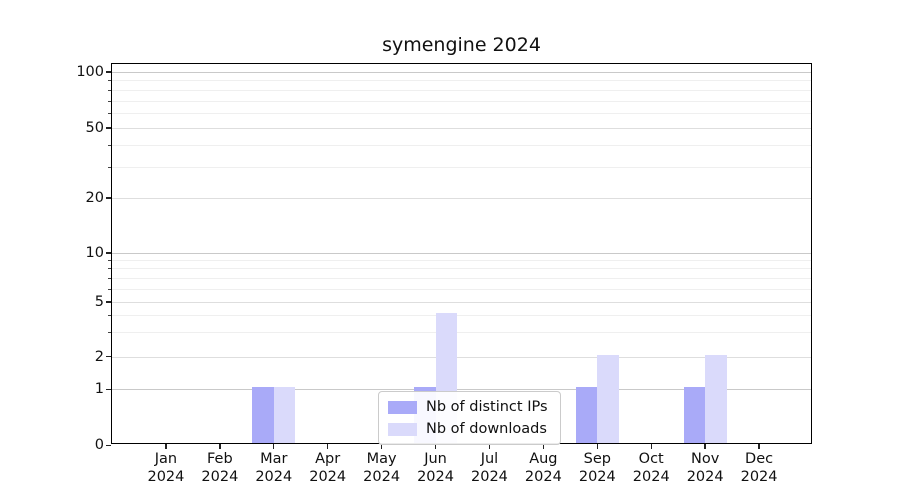 This screenshot has width=900, height=500. I want to click on y-tick-label-50: 50, so click(94, 127).